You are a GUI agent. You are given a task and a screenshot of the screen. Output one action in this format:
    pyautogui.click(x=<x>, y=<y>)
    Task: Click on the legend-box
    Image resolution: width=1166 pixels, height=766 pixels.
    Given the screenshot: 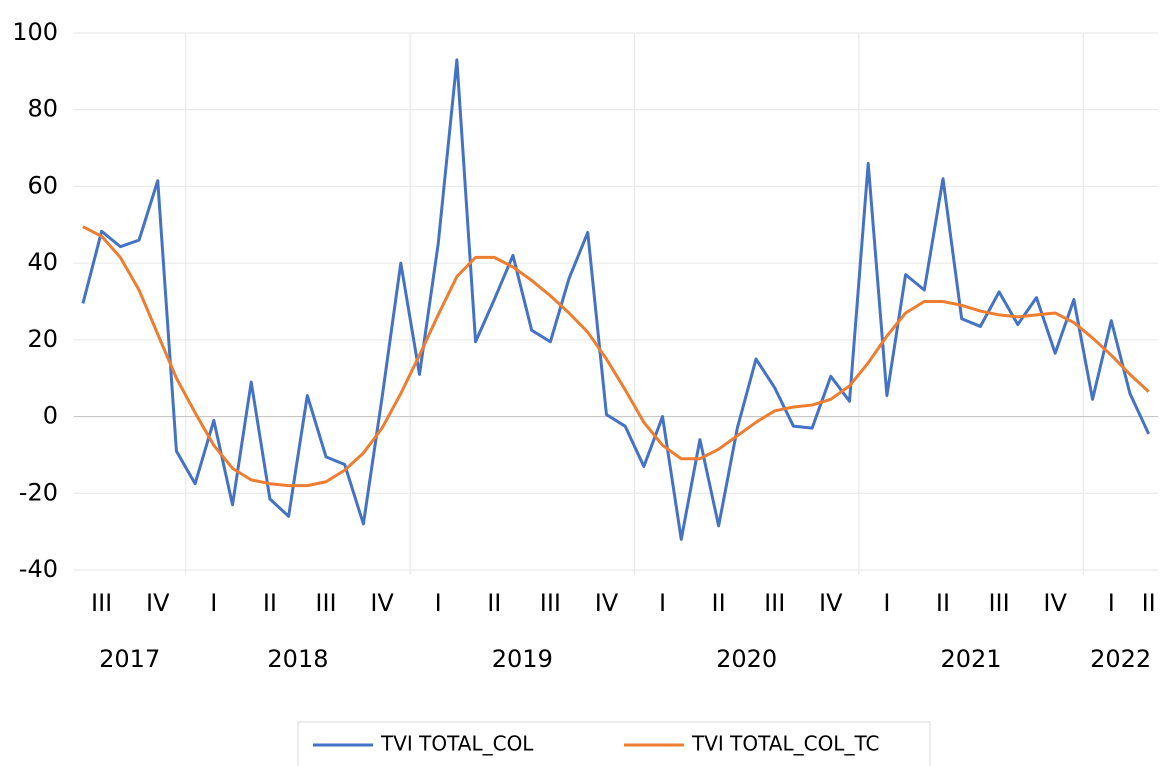 What is the action you would take?
    pyautogui.click(x=614, y=743)
    